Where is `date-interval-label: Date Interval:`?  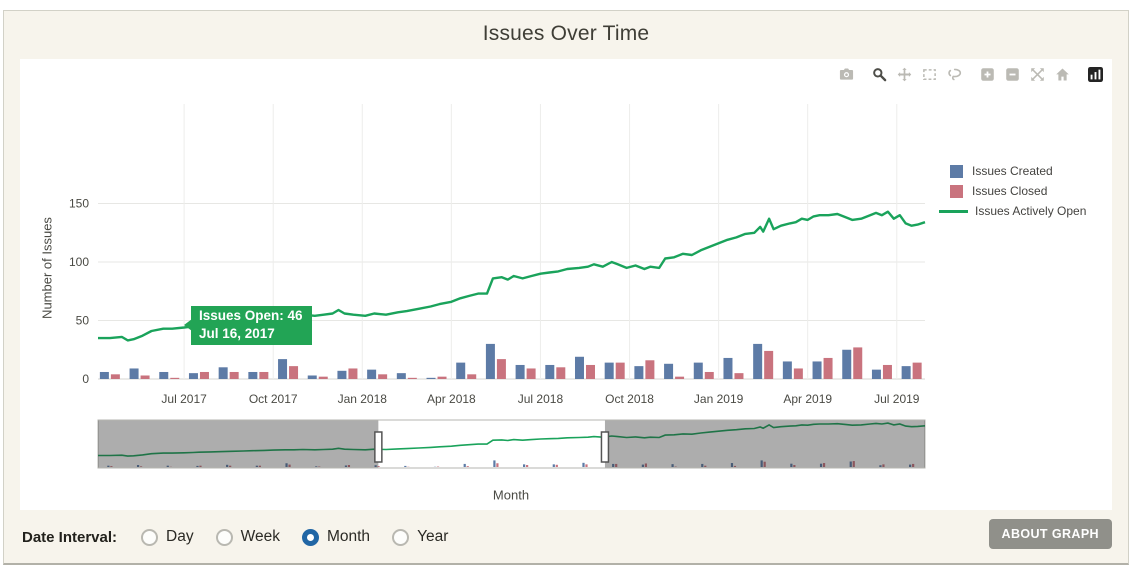
date-interval-label: Date Interval: is located at coordinates (70, 537).